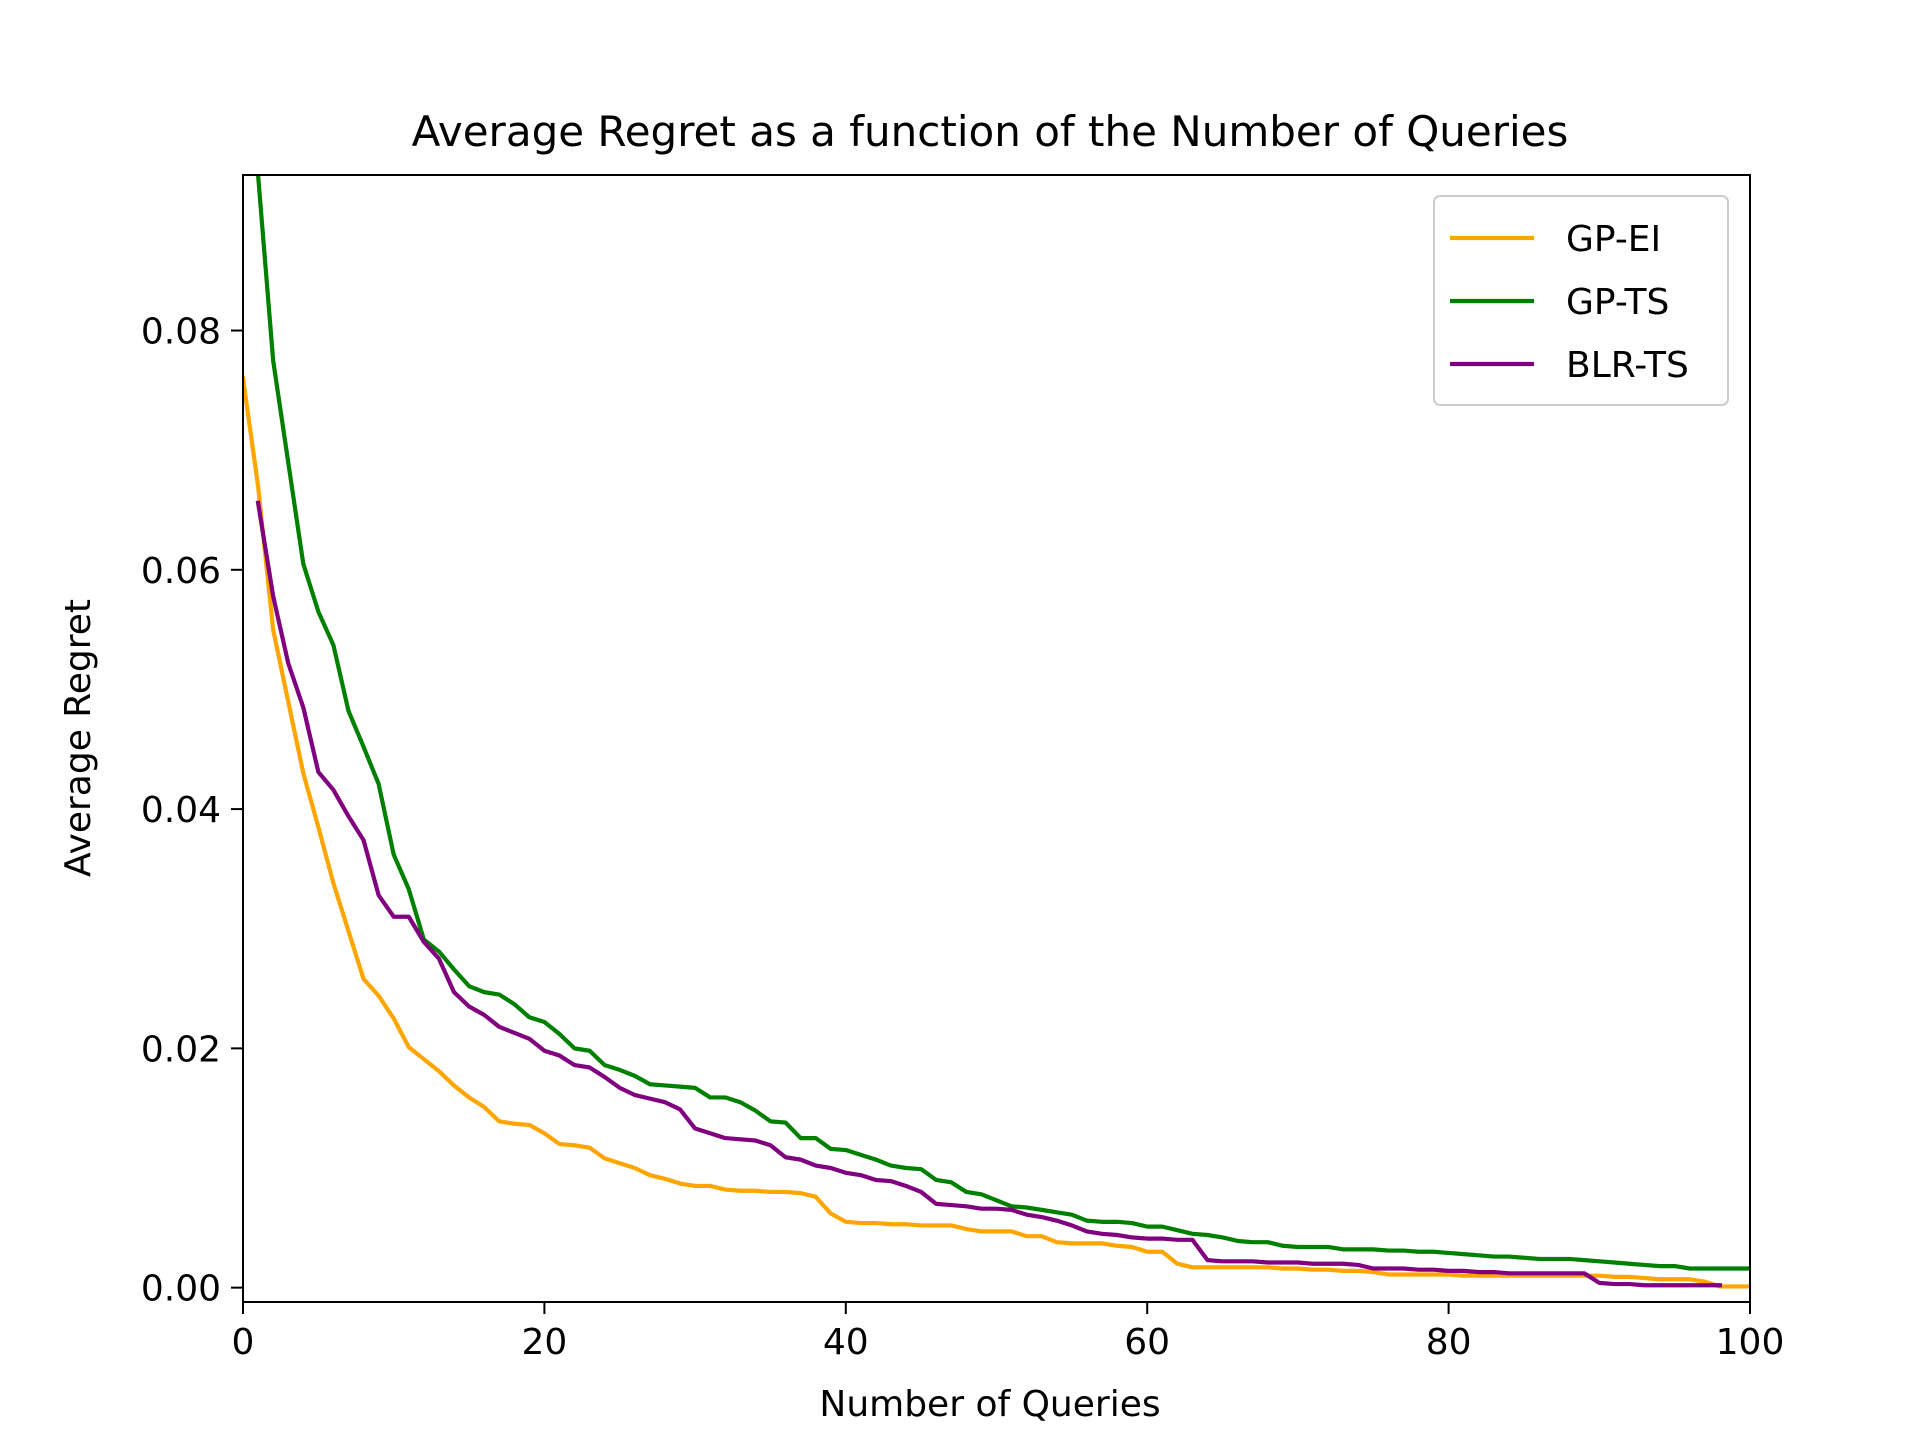  I want to click on legend-label-gp-ts: GP-TS, so click(1617, 302).